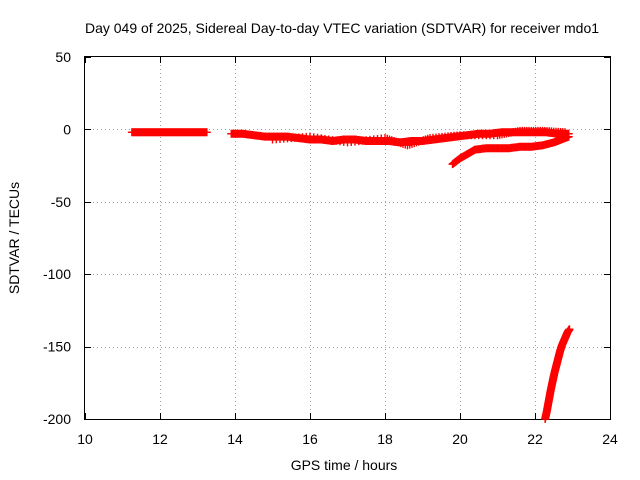  I want to click on y-tick-label: -150, so click(57, 347).